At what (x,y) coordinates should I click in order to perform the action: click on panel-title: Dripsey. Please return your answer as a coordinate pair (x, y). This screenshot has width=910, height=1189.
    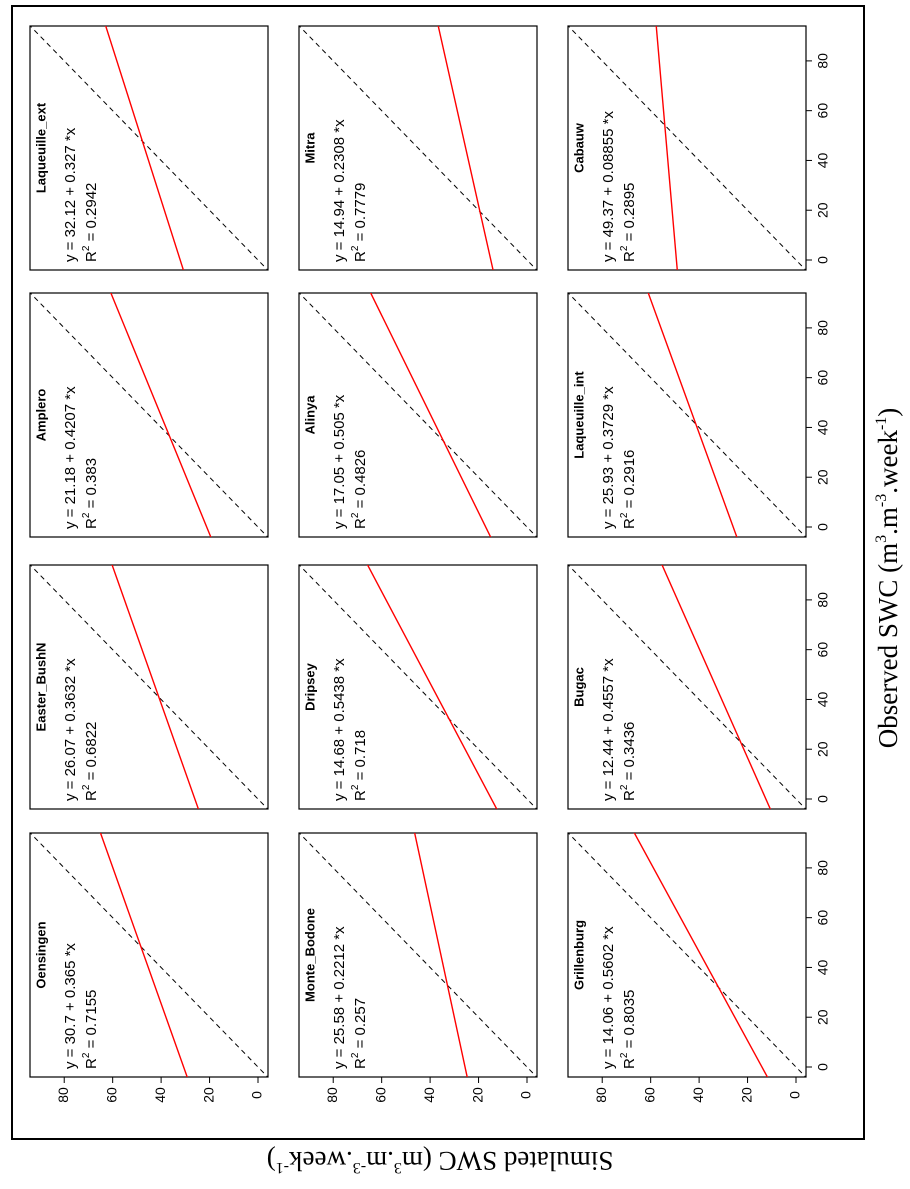
    Looking at the image, I should click on (309, 686).